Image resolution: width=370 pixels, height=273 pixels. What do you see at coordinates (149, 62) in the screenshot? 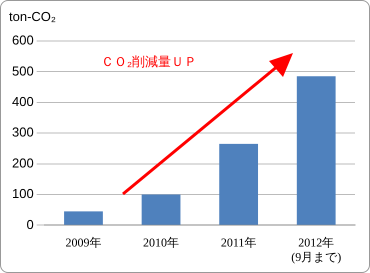
I see `annotation: ＣＯ₂削減量ＵＰ` at bounding box center [149, 62].